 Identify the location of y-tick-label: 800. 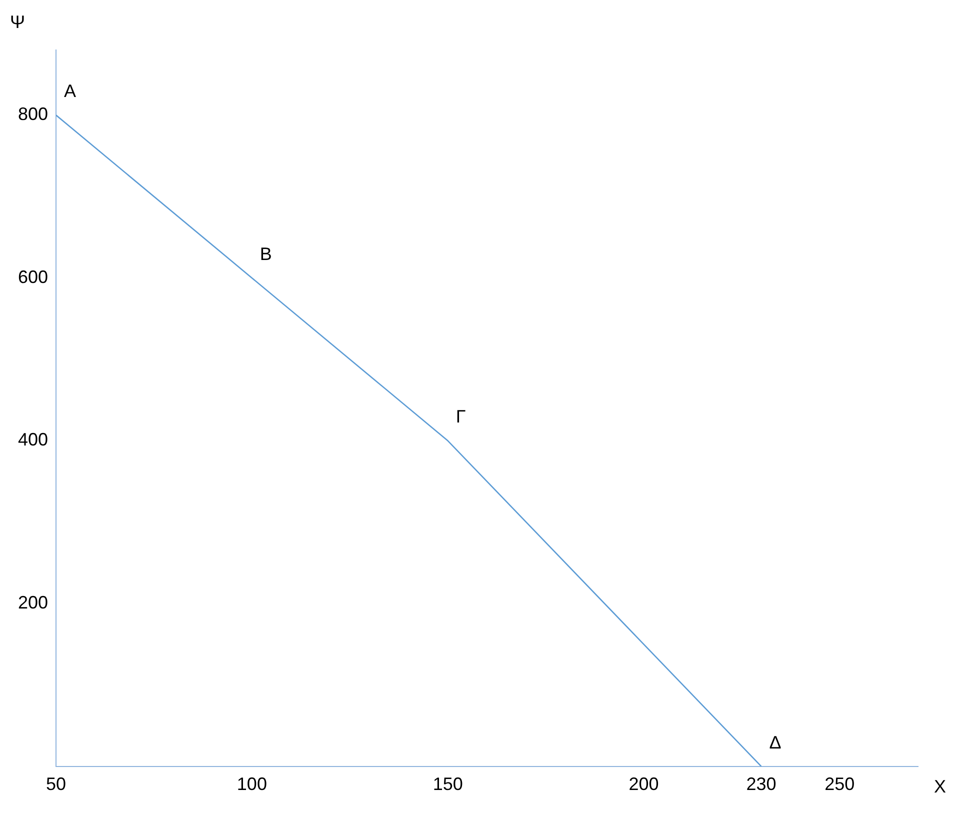
(33, 114).